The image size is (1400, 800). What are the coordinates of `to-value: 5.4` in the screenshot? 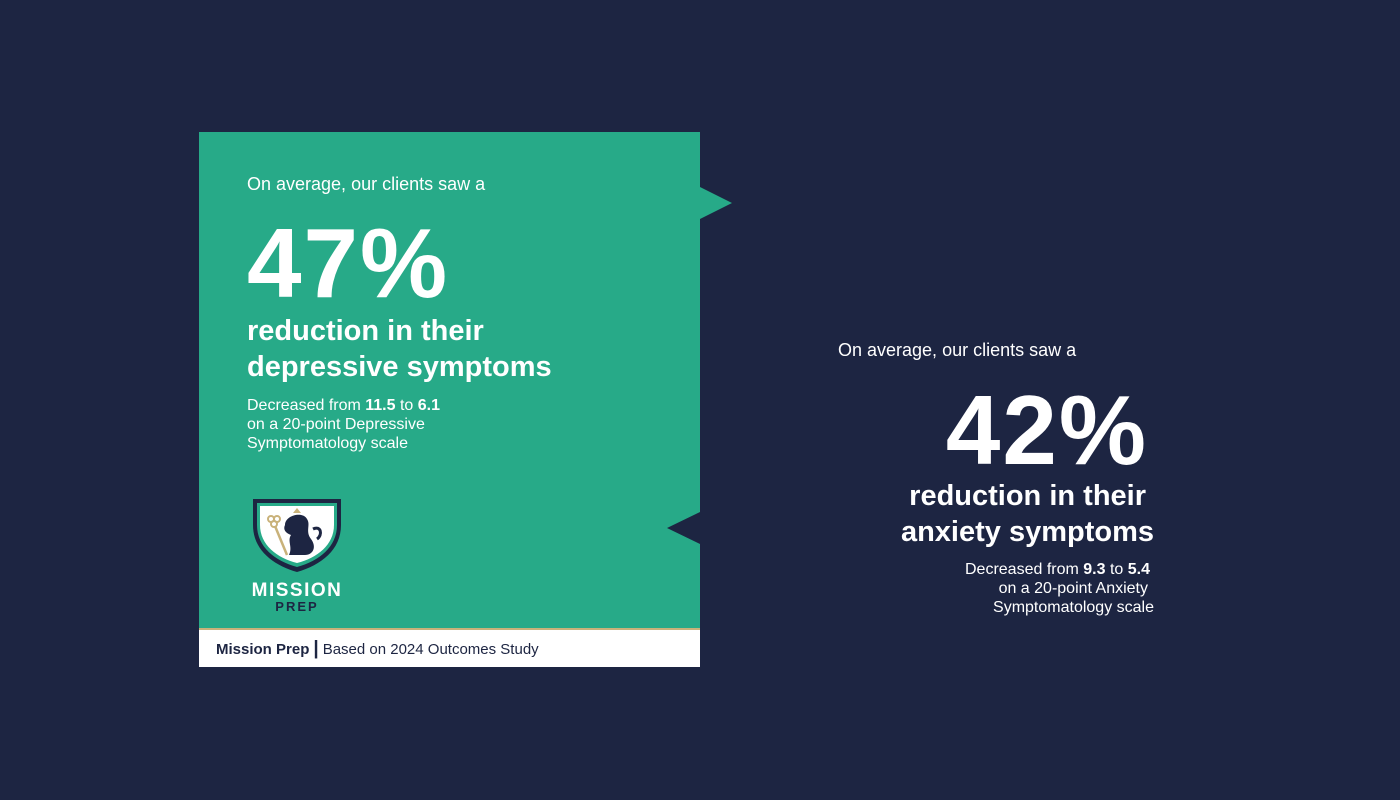 It's located at (1138, 569).